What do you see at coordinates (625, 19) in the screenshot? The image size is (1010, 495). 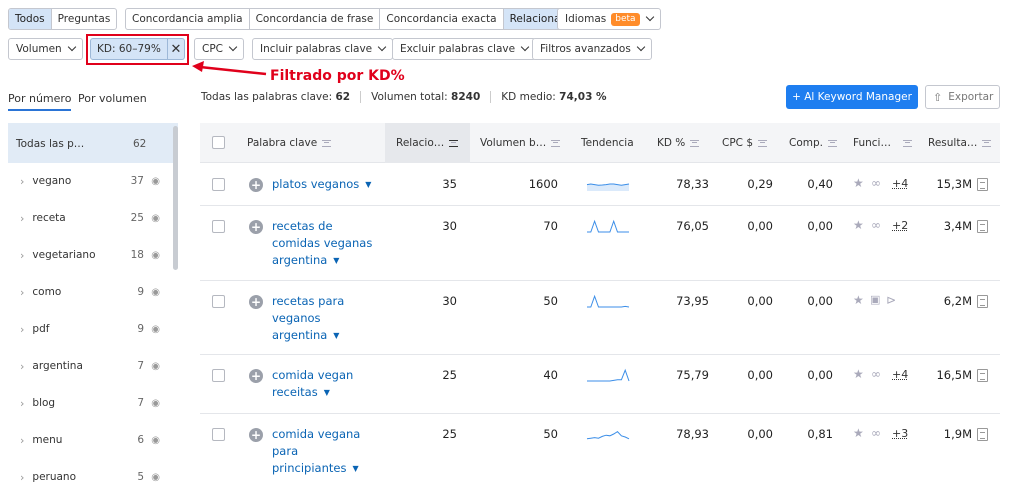 I see `beta-badge: beta` at bounding box center [625, 19].